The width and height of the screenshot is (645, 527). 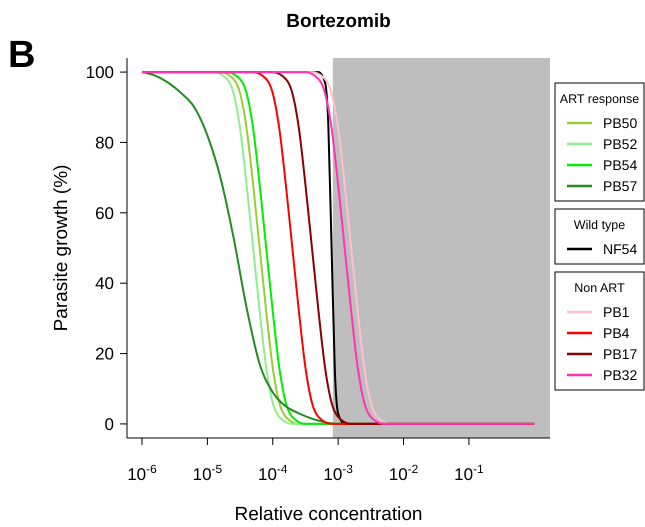 I want to click on x-tick-label: 10$^{-2}$, so click(x=403, y=473).